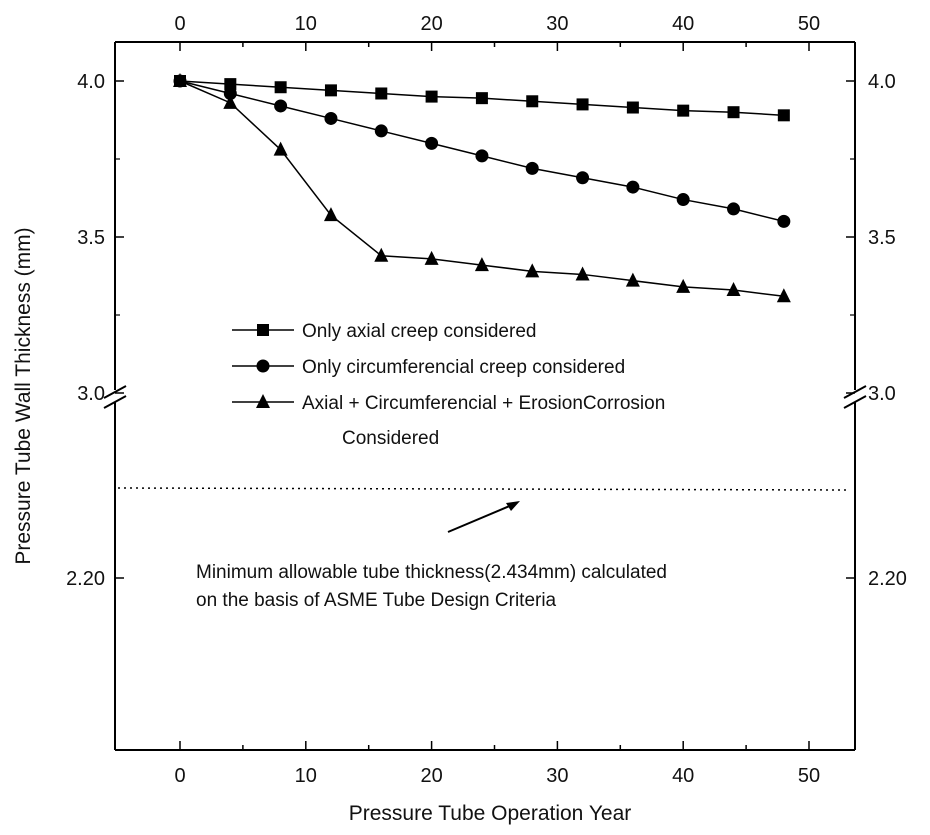 This screenshot has height=835, width=930. What do you see at coordinates (91, 238) in the screenshot?
I see `y-tick-label-left: 3.5` at bounding box center [91, 238].